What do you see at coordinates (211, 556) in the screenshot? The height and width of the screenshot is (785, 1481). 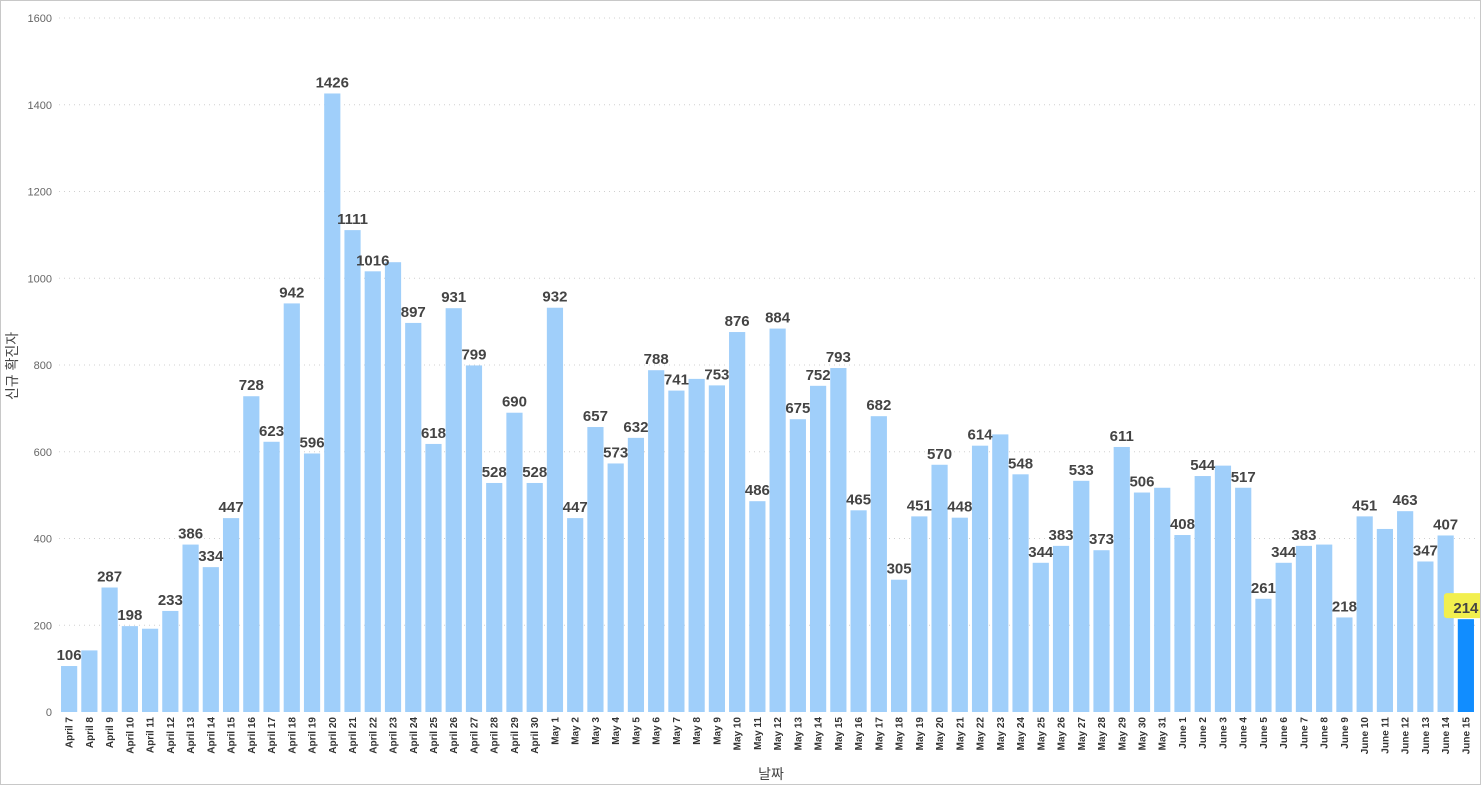 I see `data-label: 334` at bounding box center [211, 556].